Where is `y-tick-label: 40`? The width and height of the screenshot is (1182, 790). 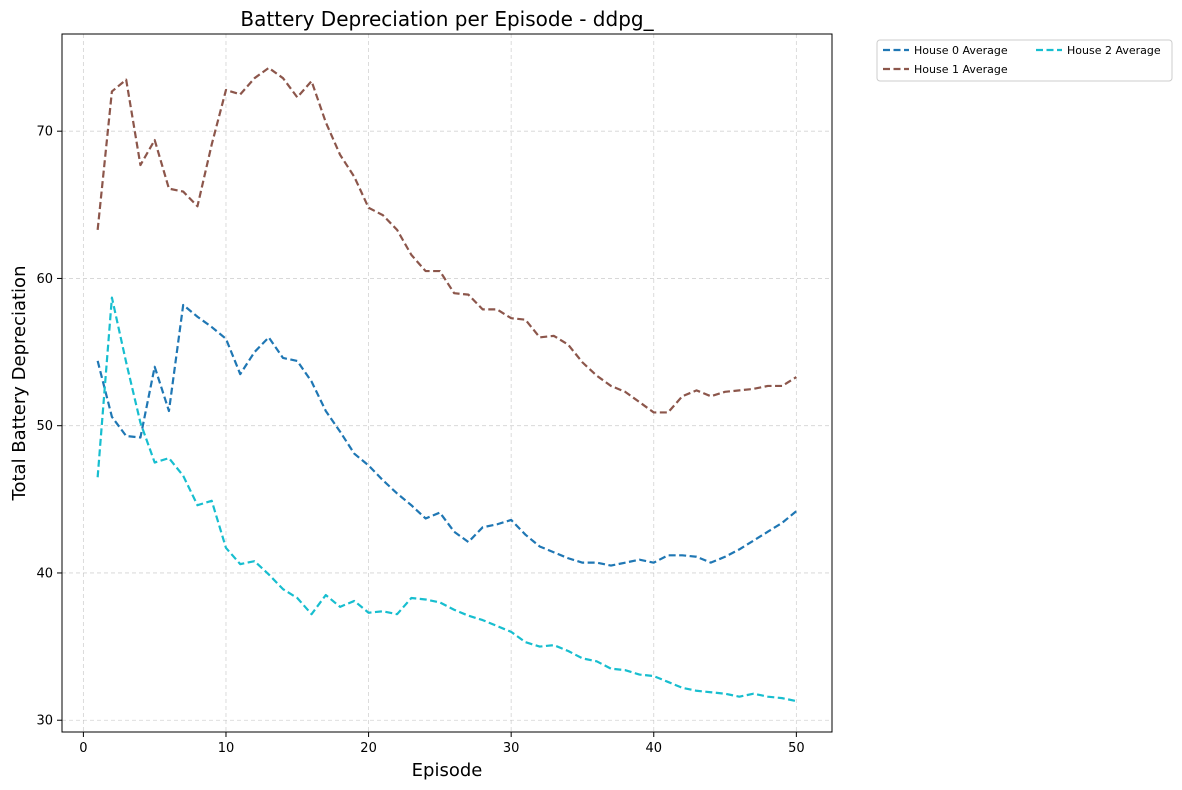
y-tick-label: 40 is located at coordinates (44, 573).